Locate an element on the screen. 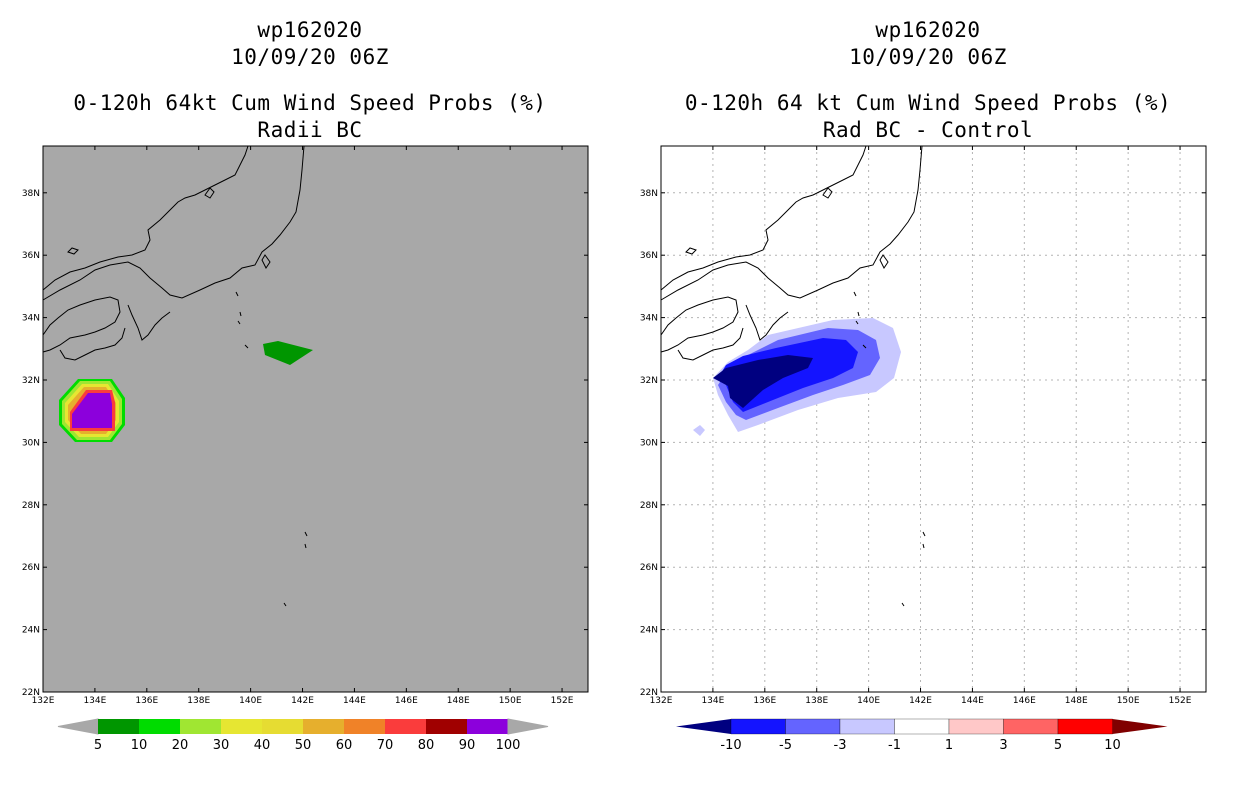  right-coastline is located at coordinates (793, 376).